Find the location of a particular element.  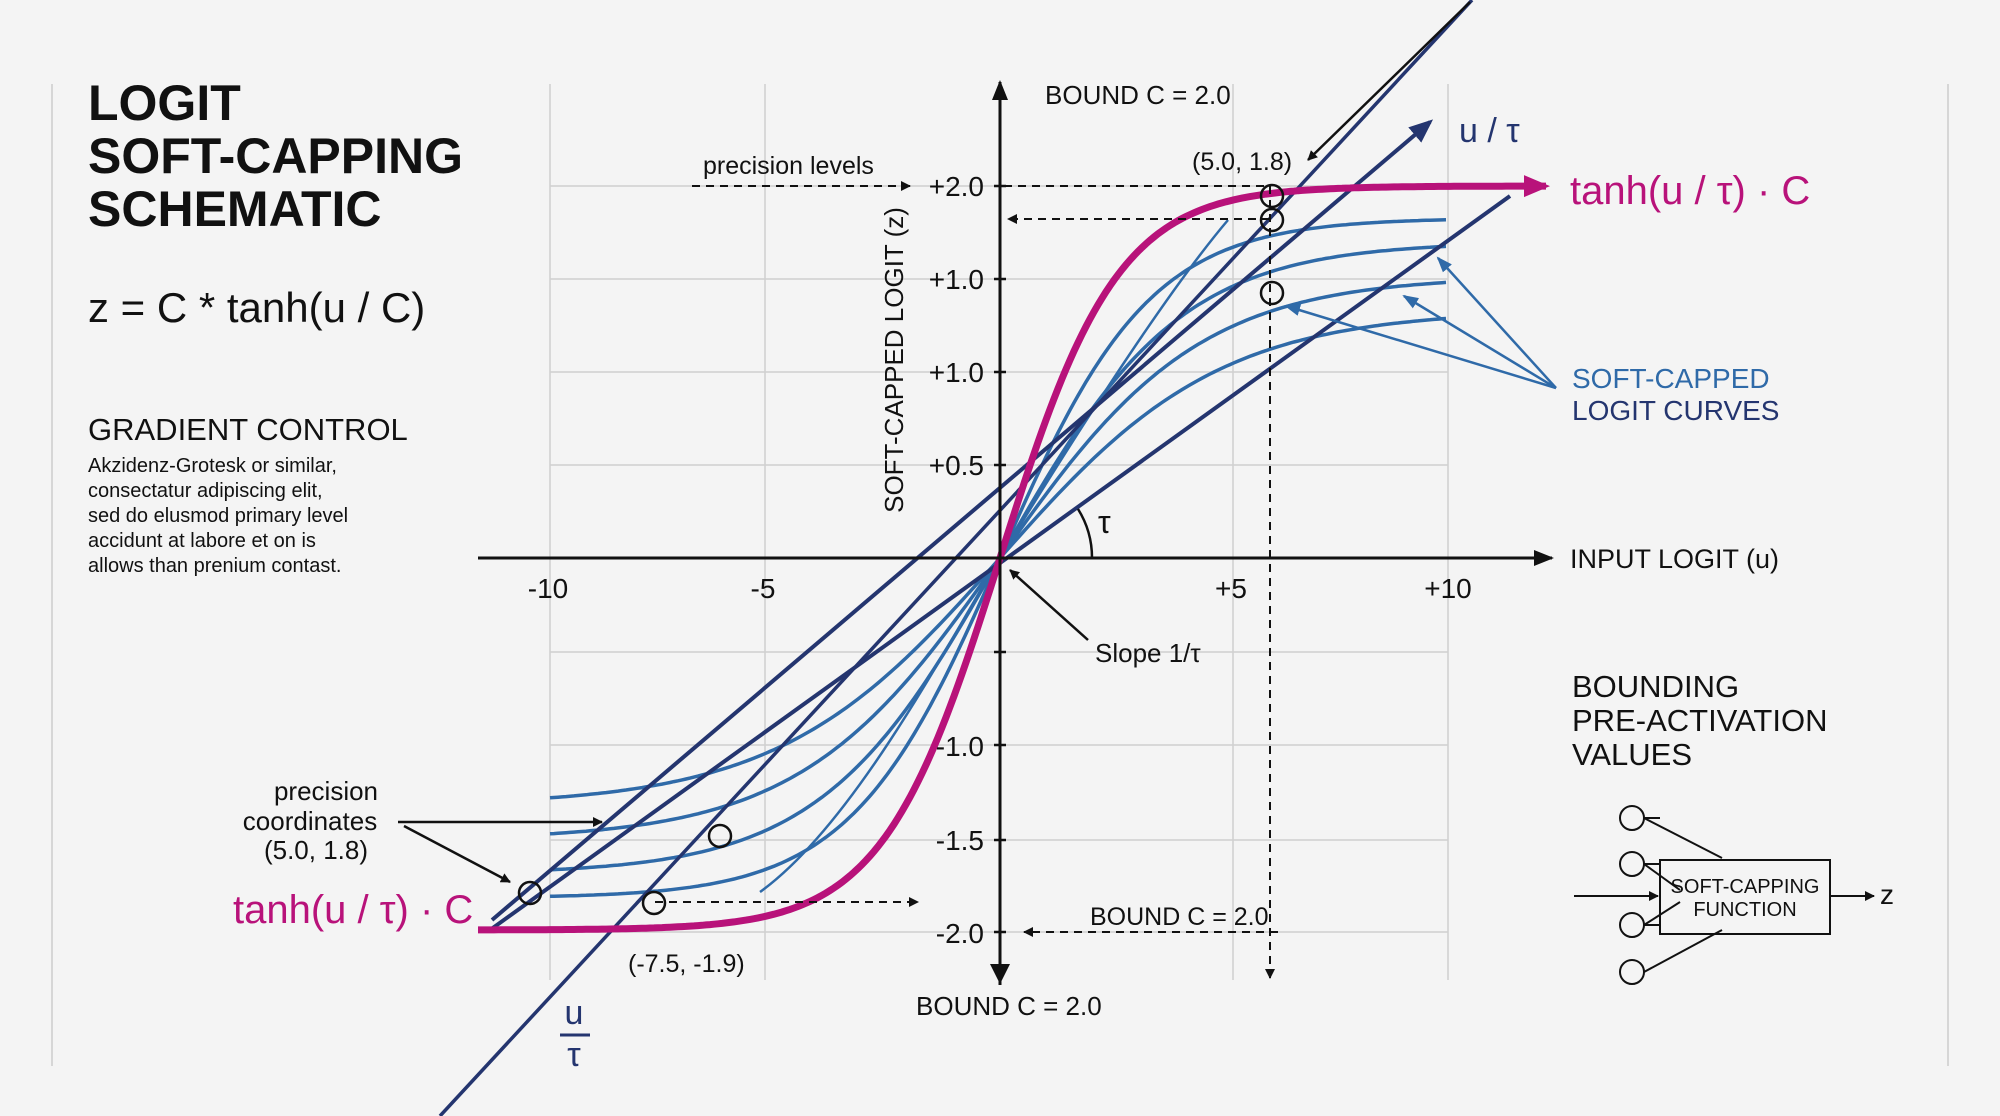

tanh-right-label: tanh(u / τ) · C is located at coordinates (1690, 191).